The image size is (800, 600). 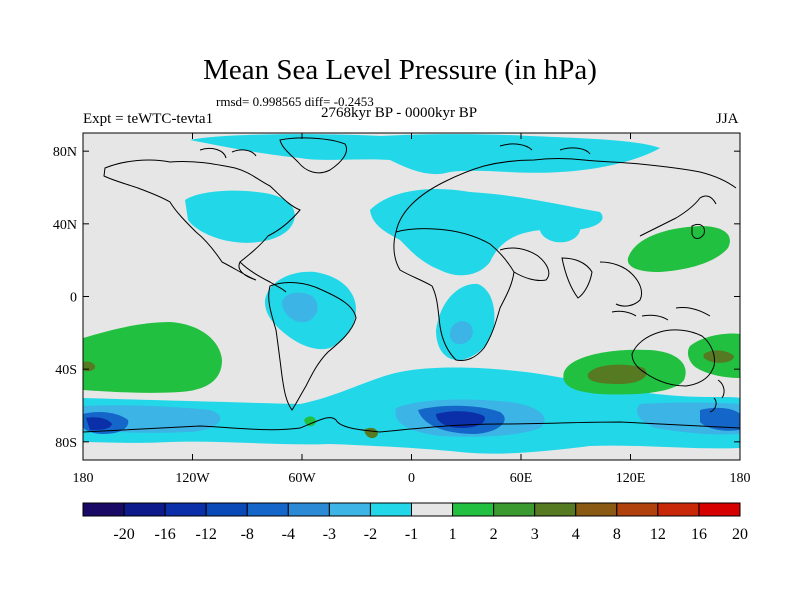 What do you see at coordinates (318, 408) in the screenshot?
I see `field-peninsula-cyan` at bounding box center [318, 408].